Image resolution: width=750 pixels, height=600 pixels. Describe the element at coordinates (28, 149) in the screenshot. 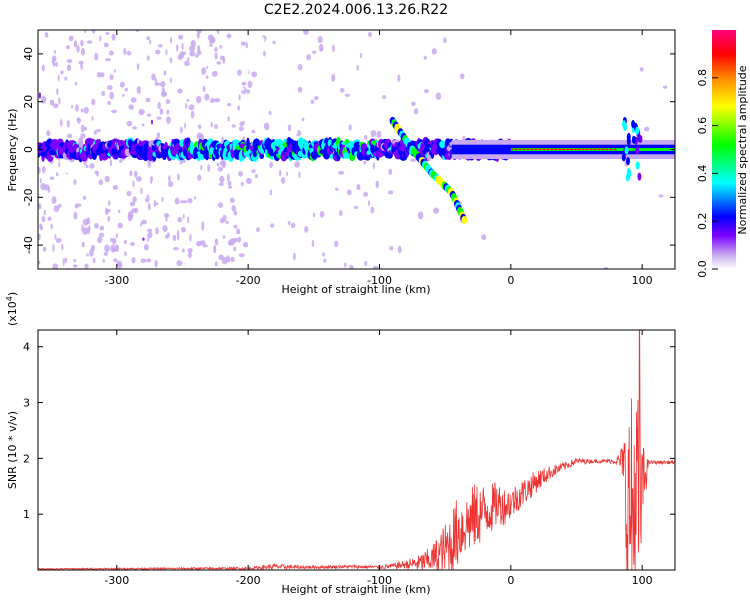

I see `top-y-tick-label: 0` at that location.